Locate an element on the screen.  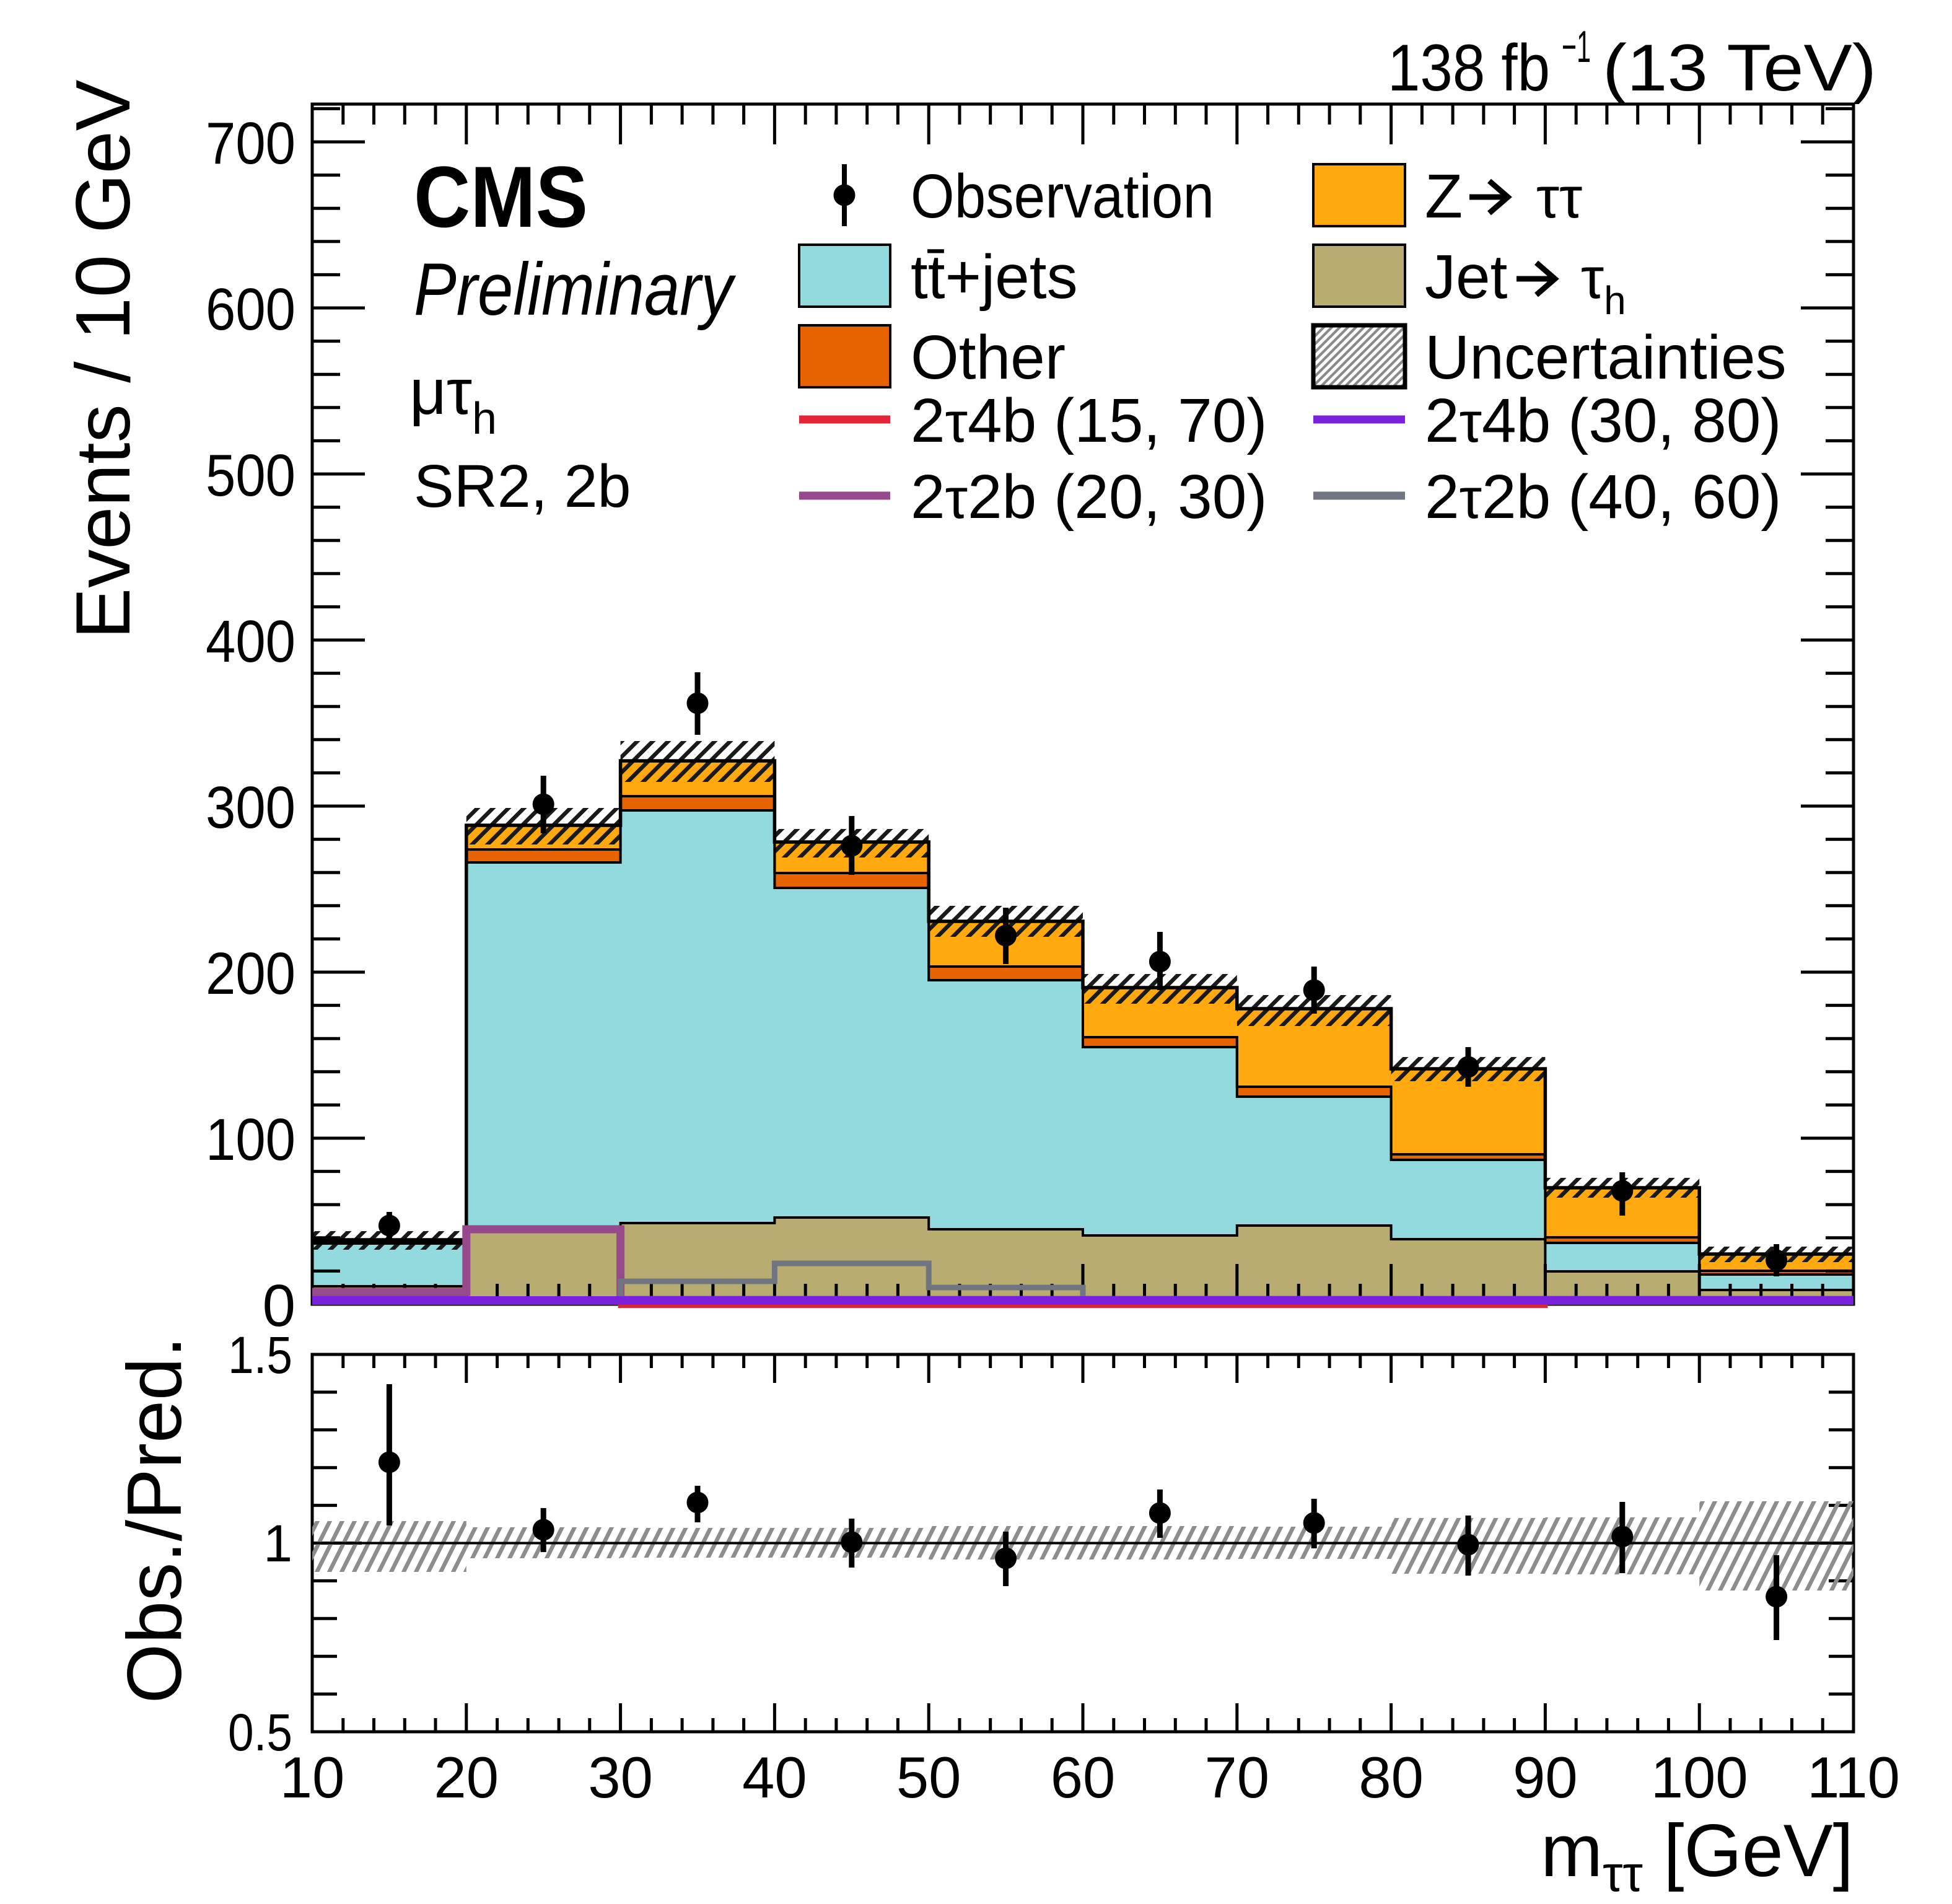
svg-text: 10 is located at coordinates (312, 1778).